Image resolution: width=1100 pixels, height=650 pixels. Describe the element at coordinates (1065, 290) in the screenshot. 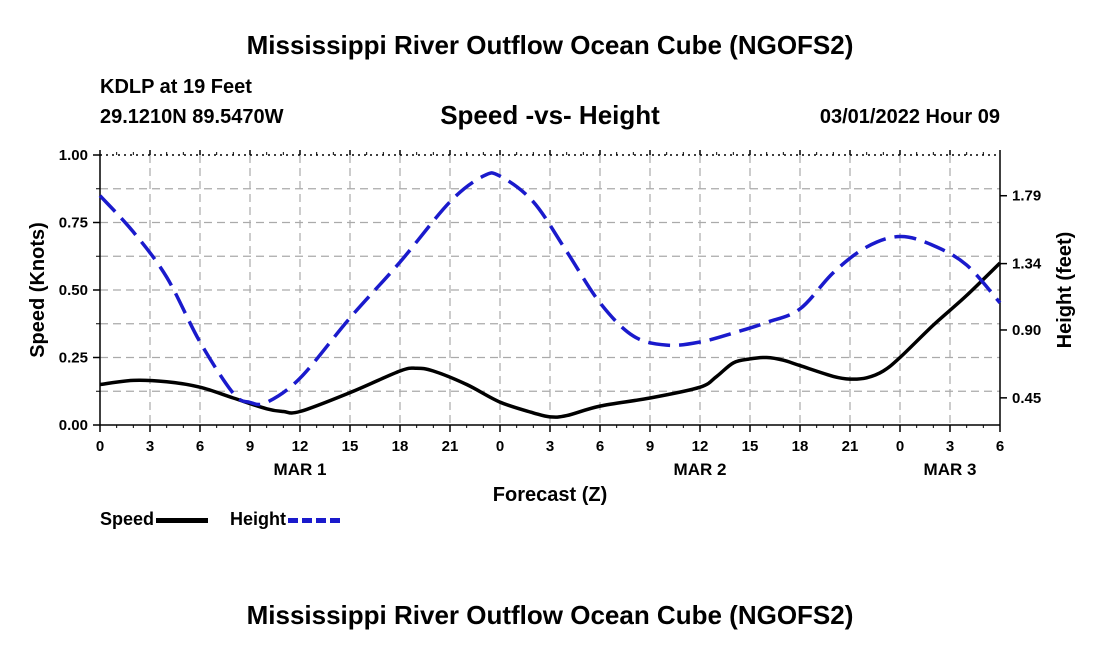

I see `y2-axis-title: Height (feet)` at that location.